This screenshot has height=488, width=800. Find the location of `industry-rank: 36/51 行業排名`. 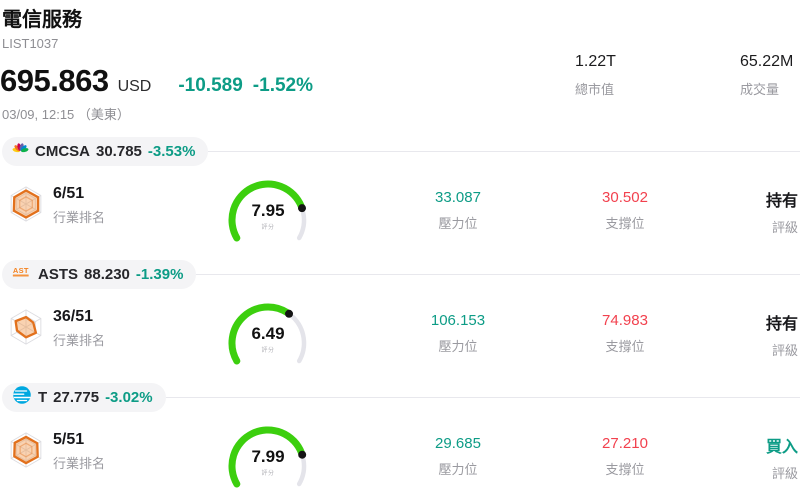

industry-rank: 36/51 行業排名 is located at coordinates (56, 329).